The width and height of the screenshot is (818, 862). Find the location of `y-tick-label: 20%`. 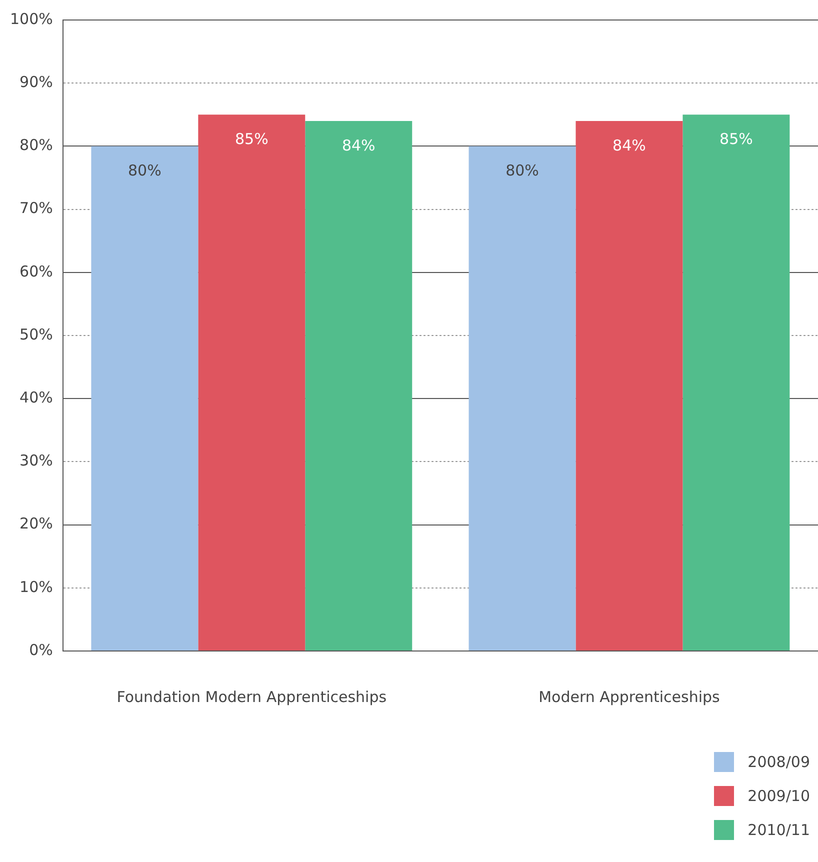

y-tick-label: 20% is located at coordinates (36, 523).